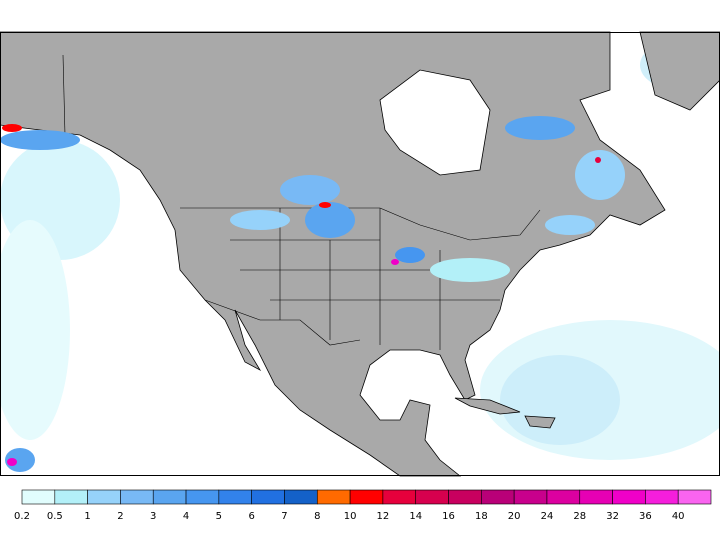  I want to click on legend-label: 5, so click(219, 516).